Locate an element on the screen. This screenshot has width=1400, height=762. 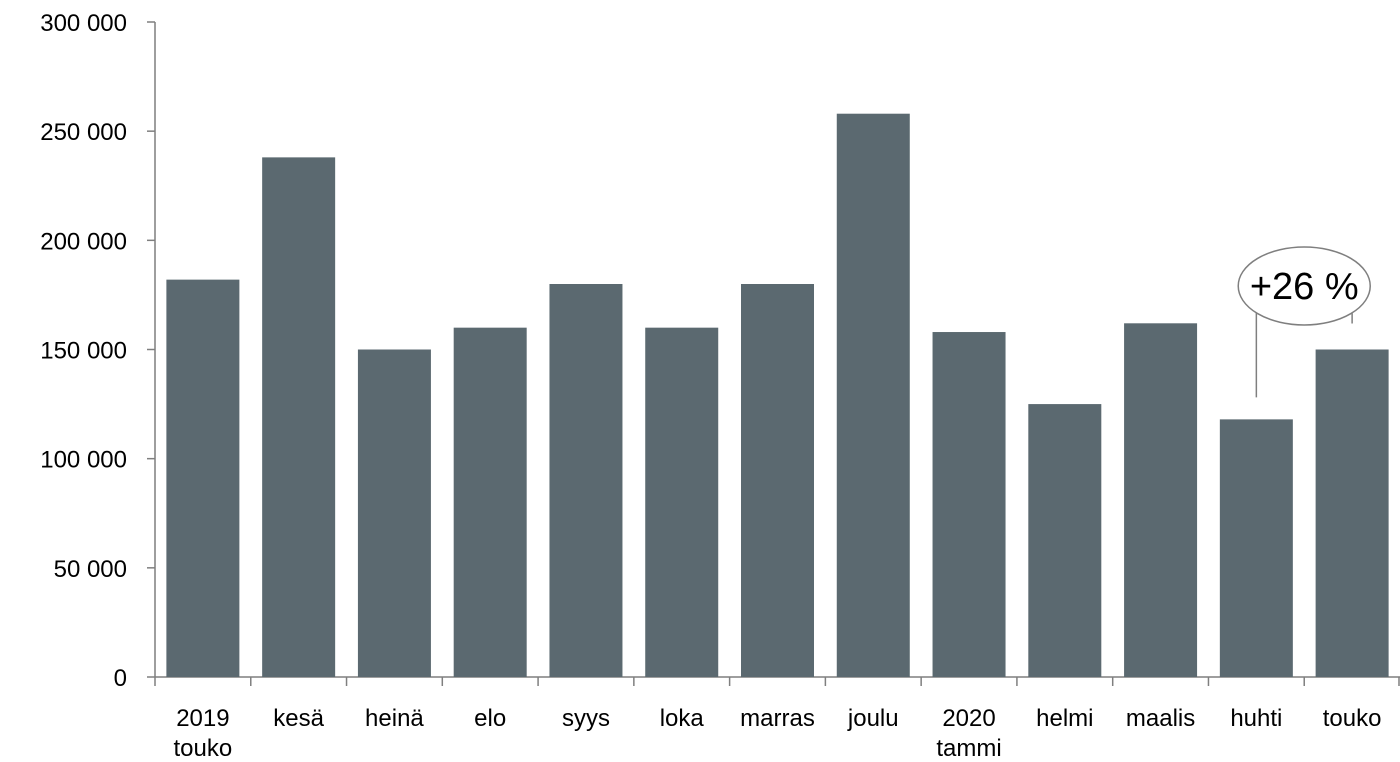
annotation-label: +26 % is located at coordinates (1304, 287).